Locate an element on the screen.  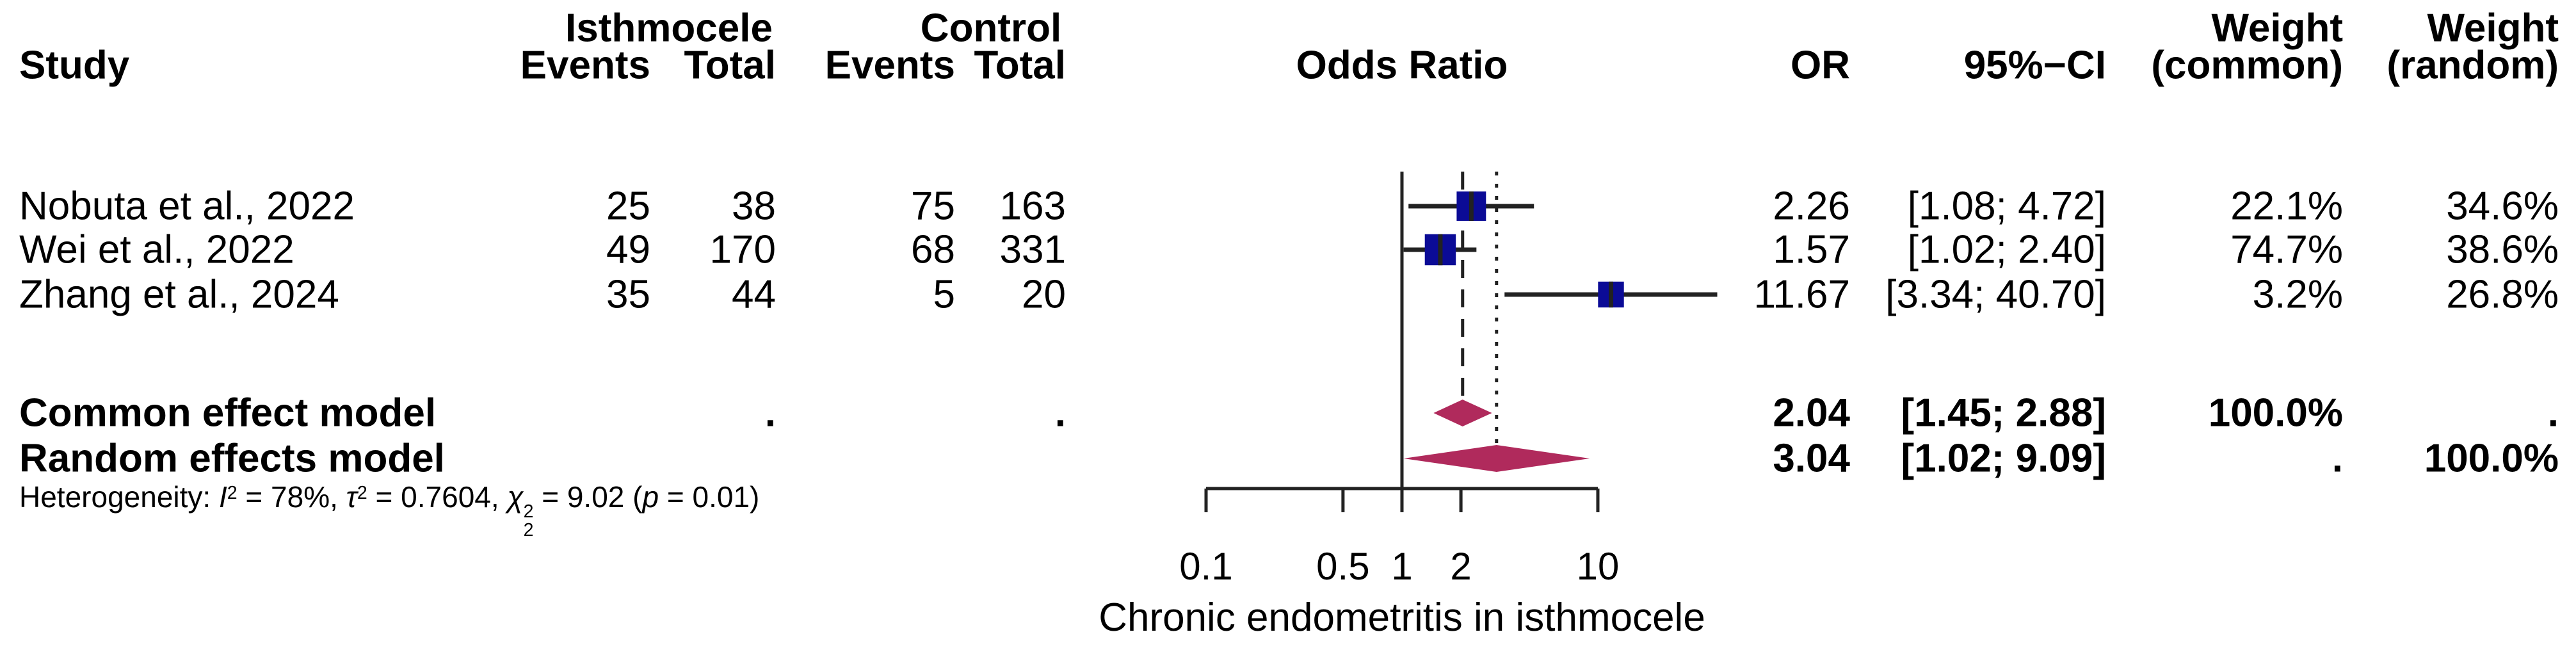
col-header-ci: 95%−CI is located at coordinates (2034, 65).